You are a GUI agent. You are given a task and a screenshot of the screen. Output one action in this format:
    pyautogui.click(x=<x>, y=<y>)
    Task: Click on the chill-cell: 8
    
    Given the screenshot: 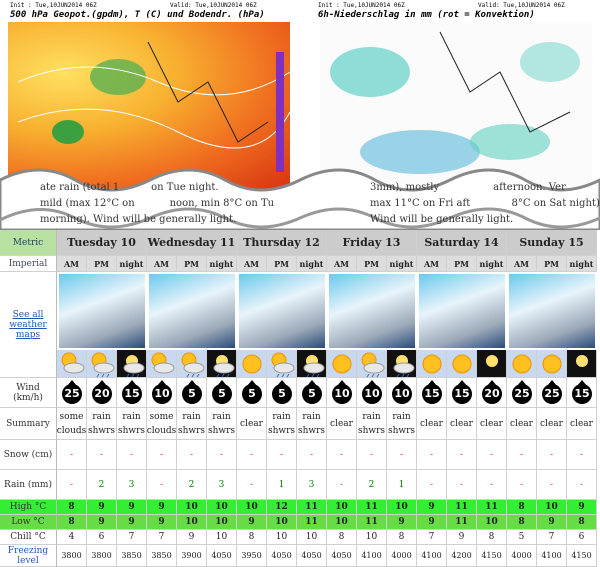 What is the action you would take?
    pyautogui.click(x=252, y=537)
    